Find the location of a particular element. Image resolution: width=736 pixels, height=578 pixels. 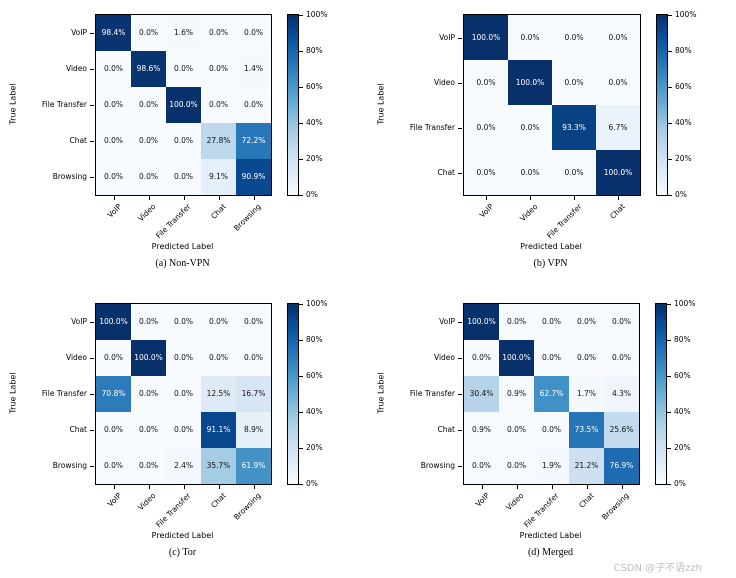

x-axis-label: Predicted Label is located at coordinates (182, 246).